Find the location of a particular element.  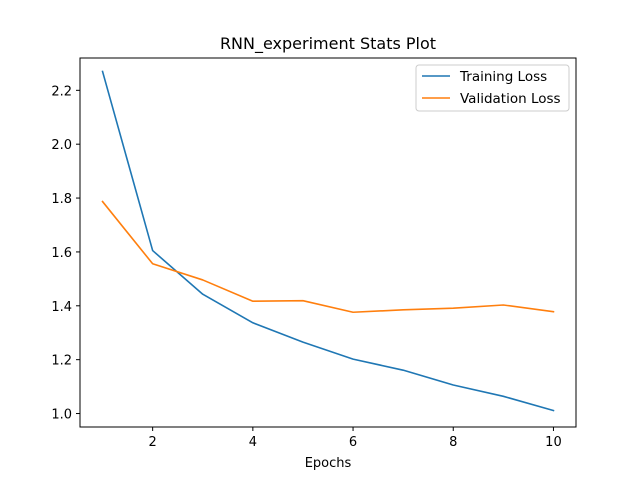

legend-label: Training Loss is located at coordinates (503, 77).